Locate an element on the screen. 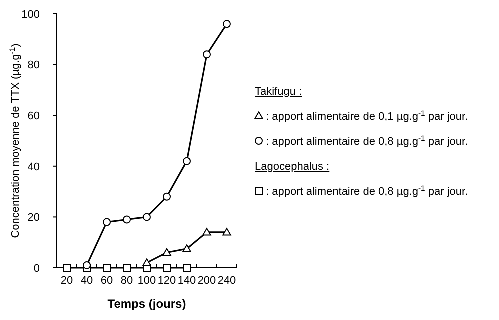 This screenshot has width=499, height=320. x-tick-label: 100 is located at coordinates (147, 281).